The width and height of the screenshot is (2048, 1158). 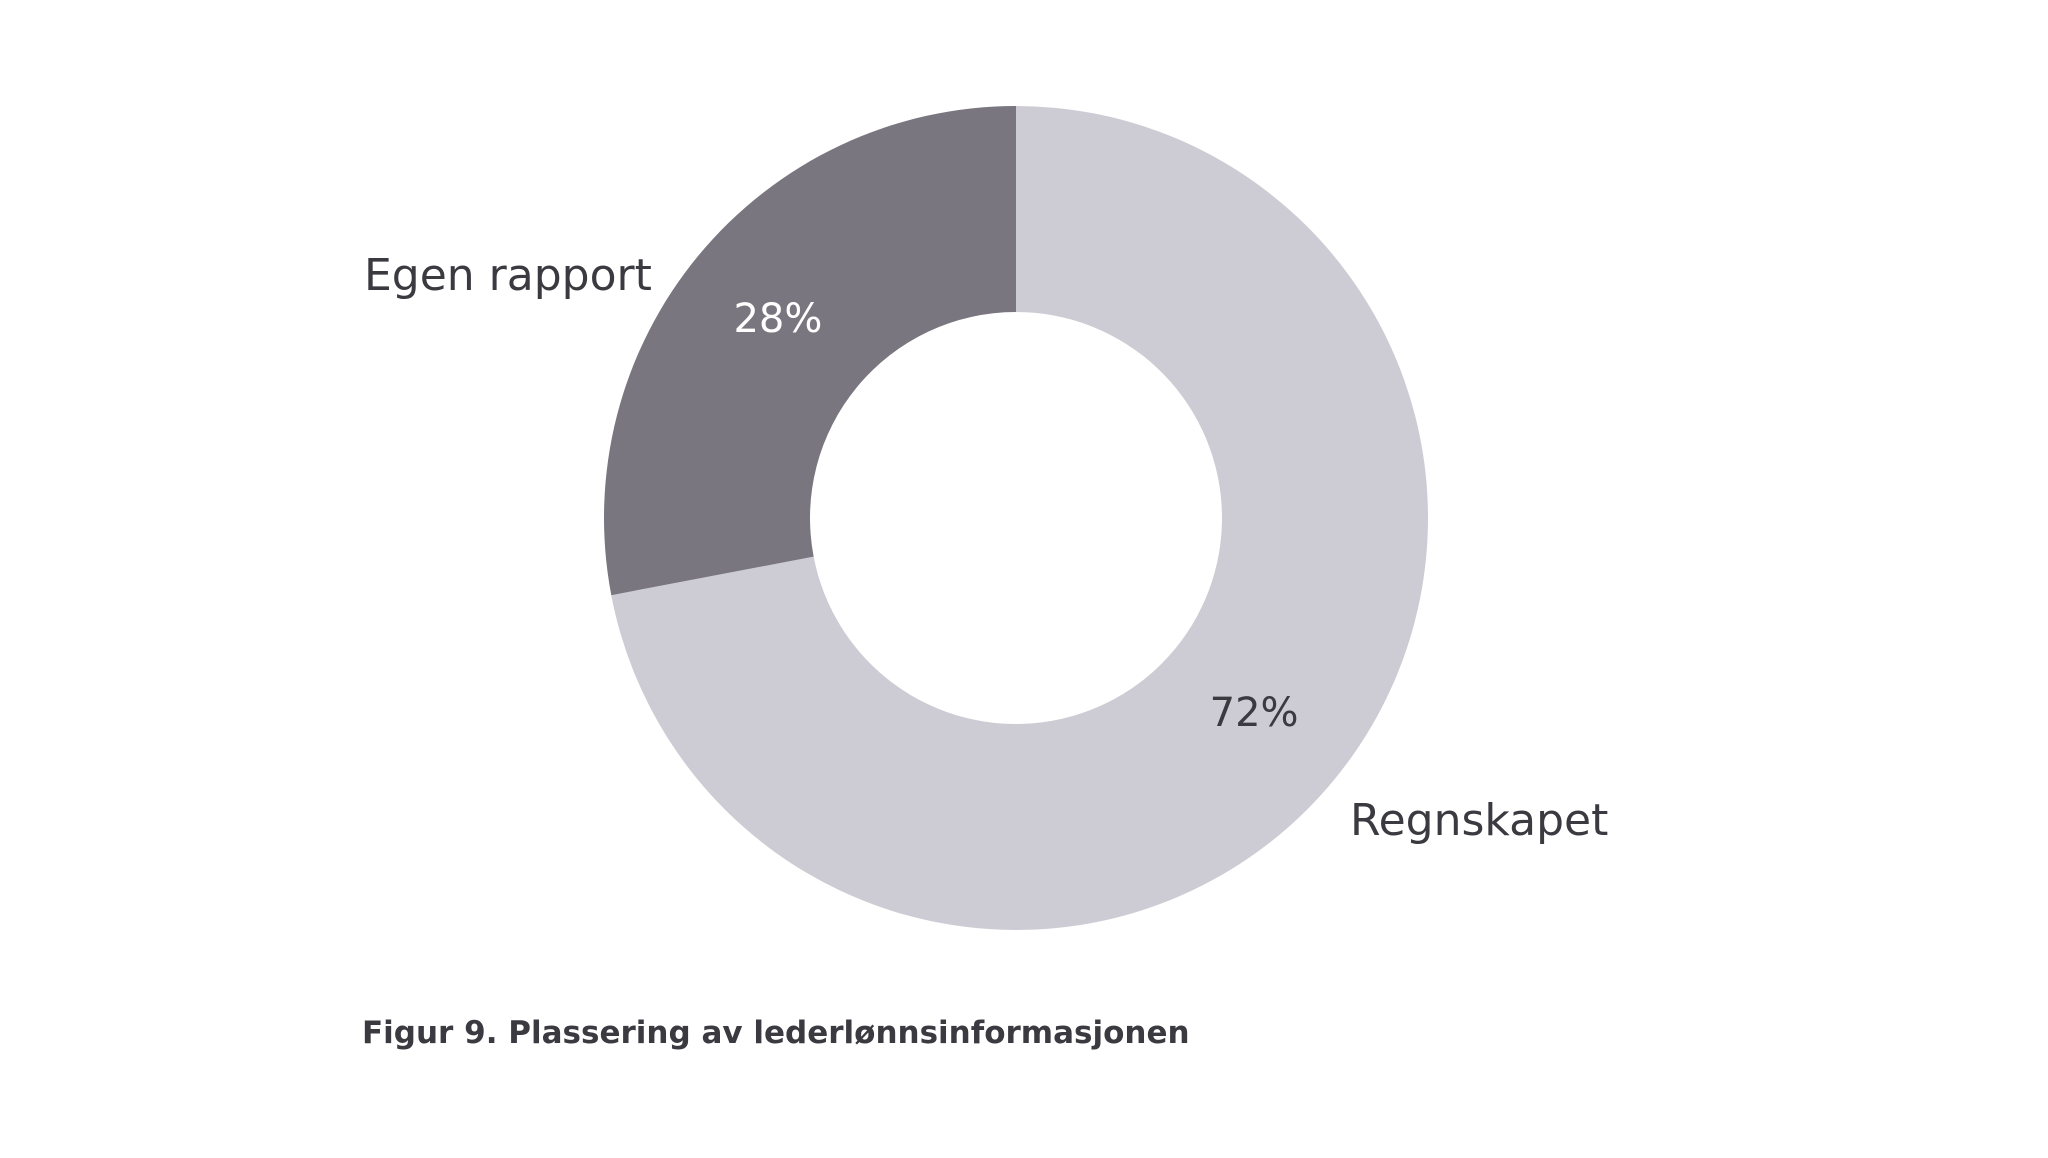 I want to click on category-label-regnskapet: Regnskapet, so click(x=1479, y=820).